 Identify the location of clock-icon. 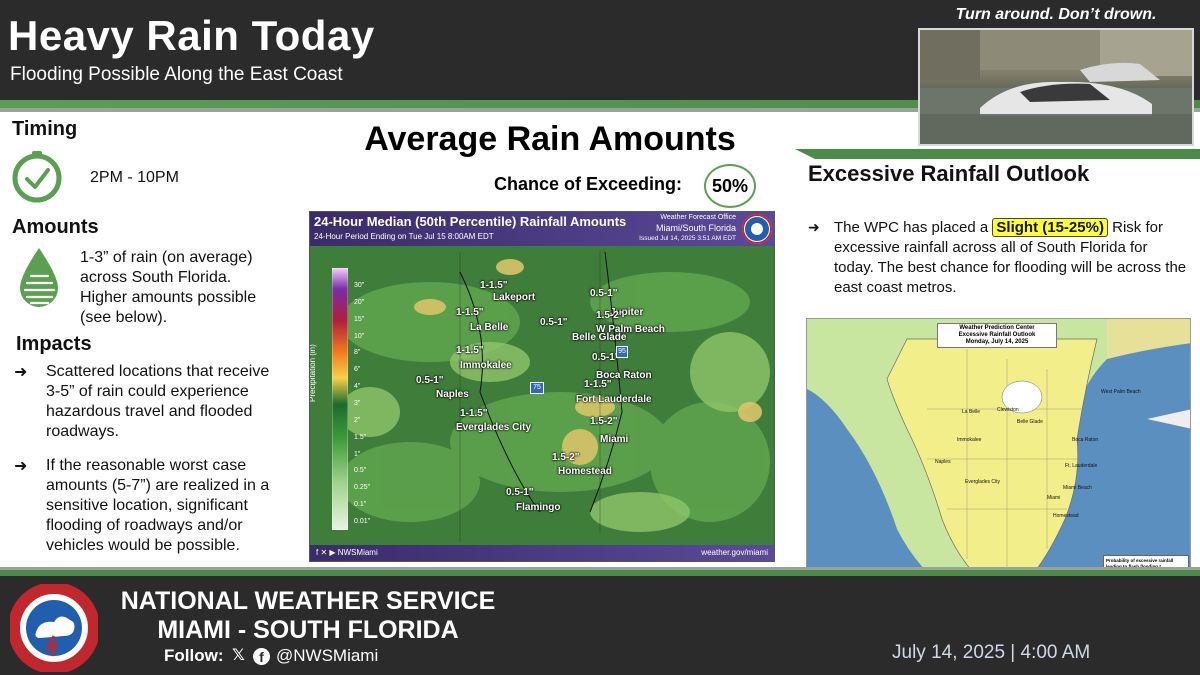
(37, 179).